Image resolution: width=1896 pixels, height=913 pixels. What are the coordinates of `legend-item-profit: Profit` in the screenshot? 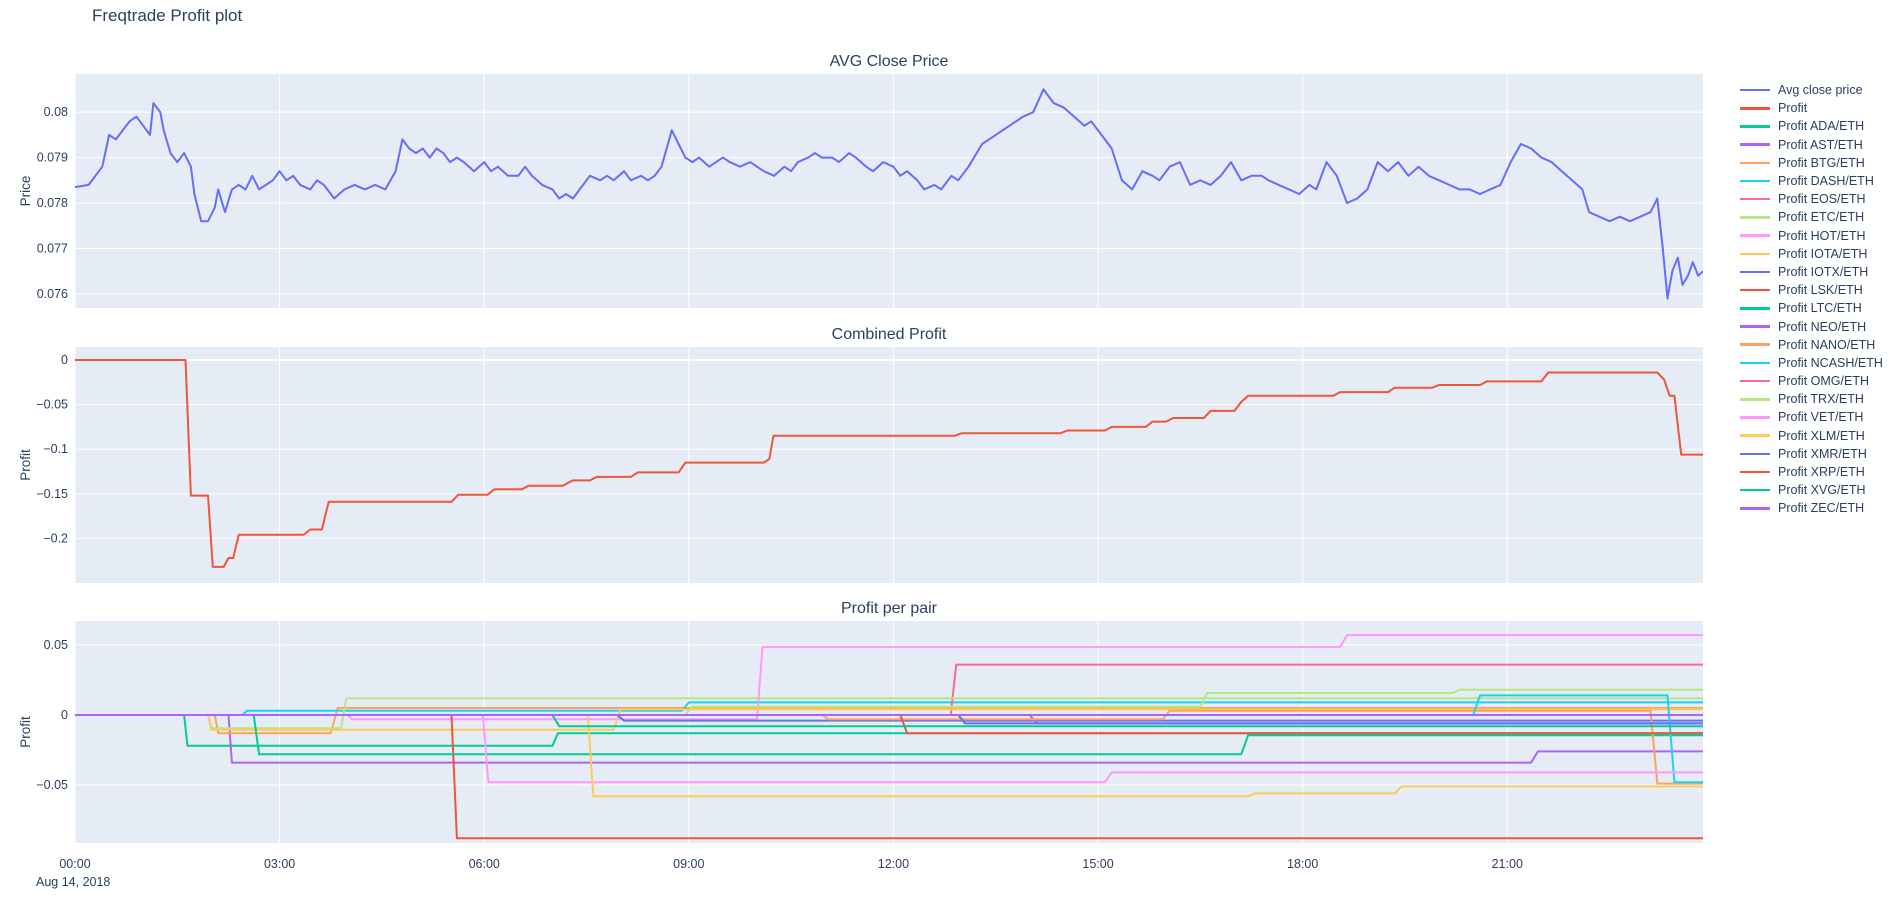 It's located at (1811, 108).